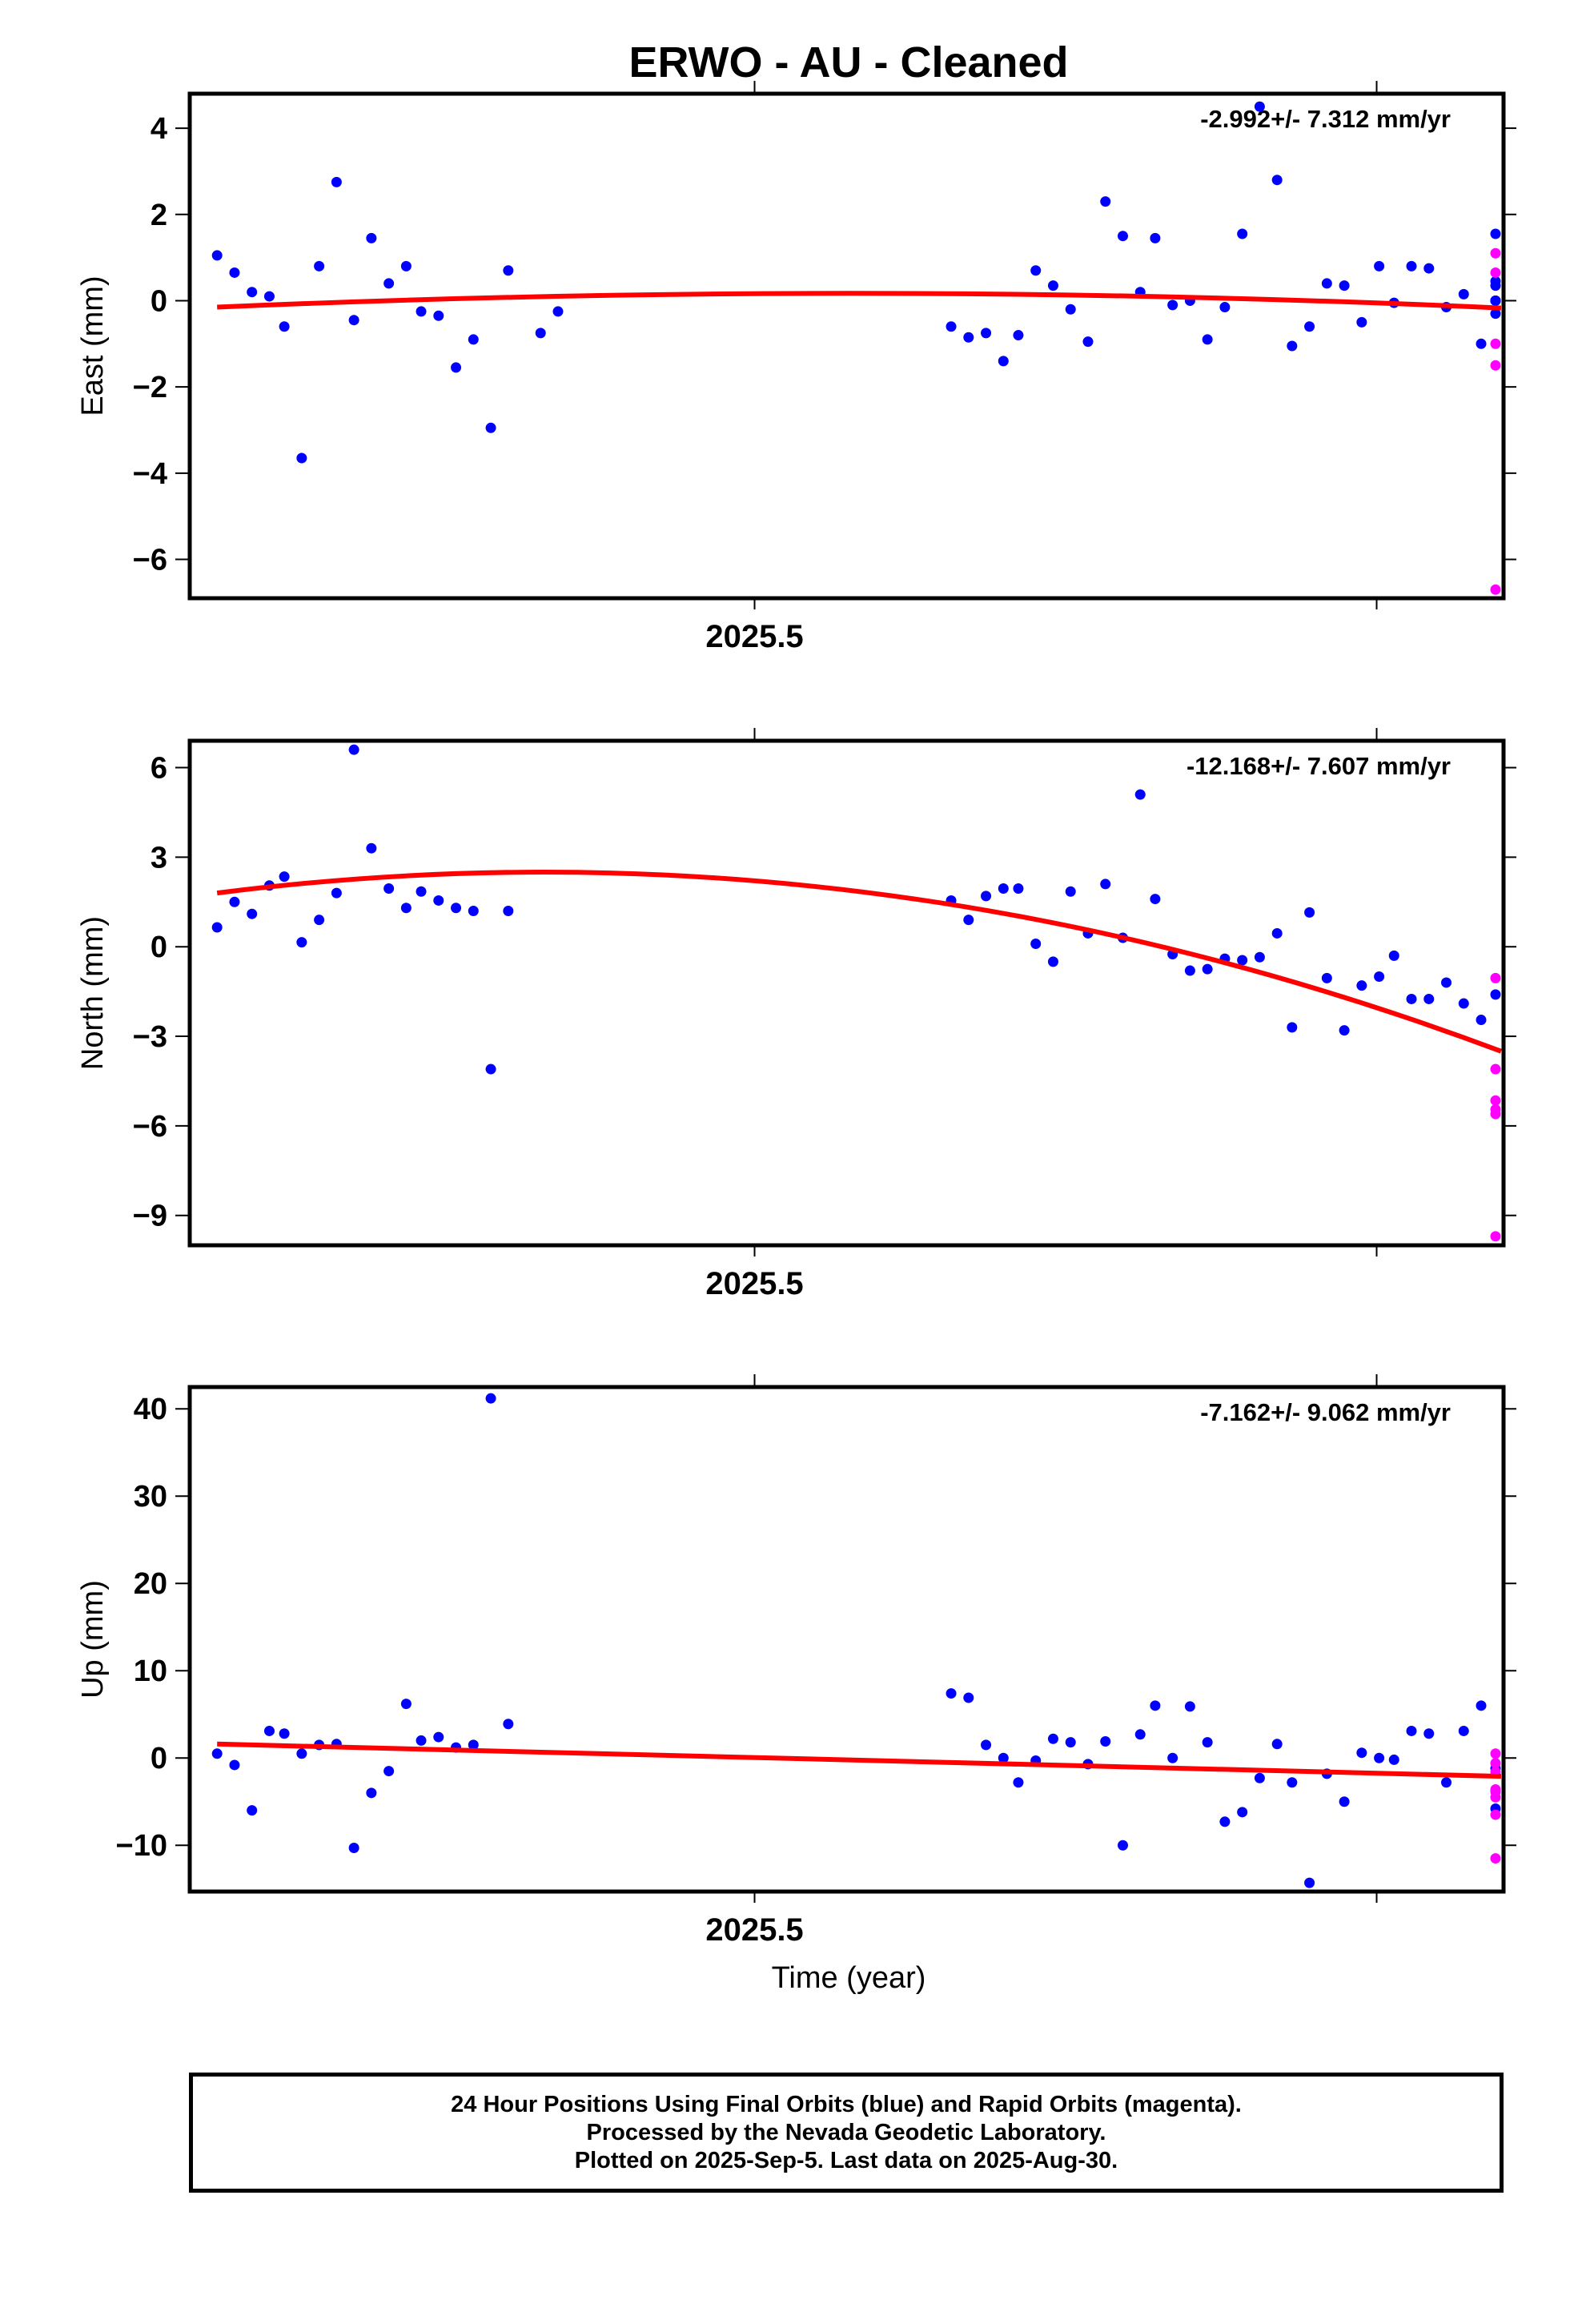 Image resolution: width=1582 pixels, height=2324 pixels. I want to click on north-ytick-label: −3, so click(150, 1037).